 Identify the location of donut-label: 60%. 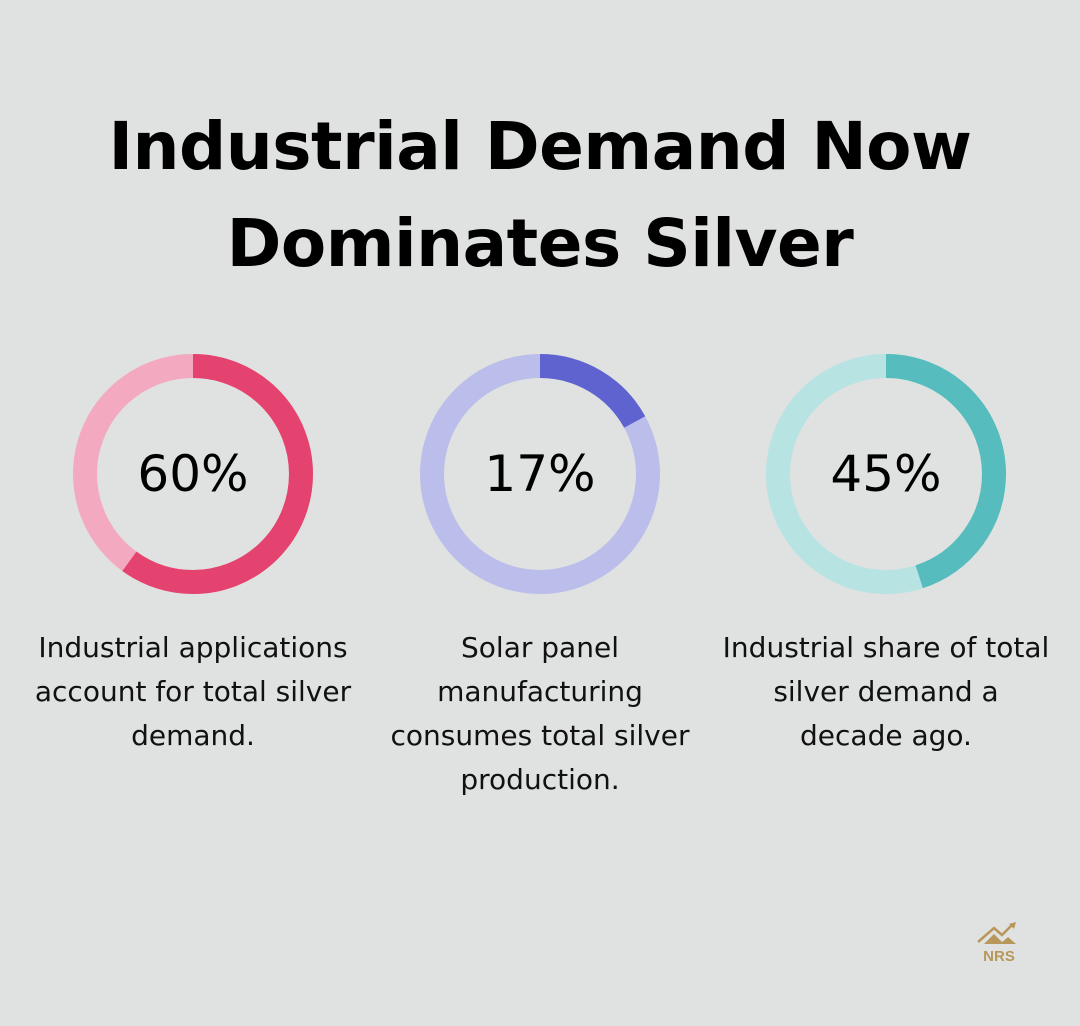
(193, 474).